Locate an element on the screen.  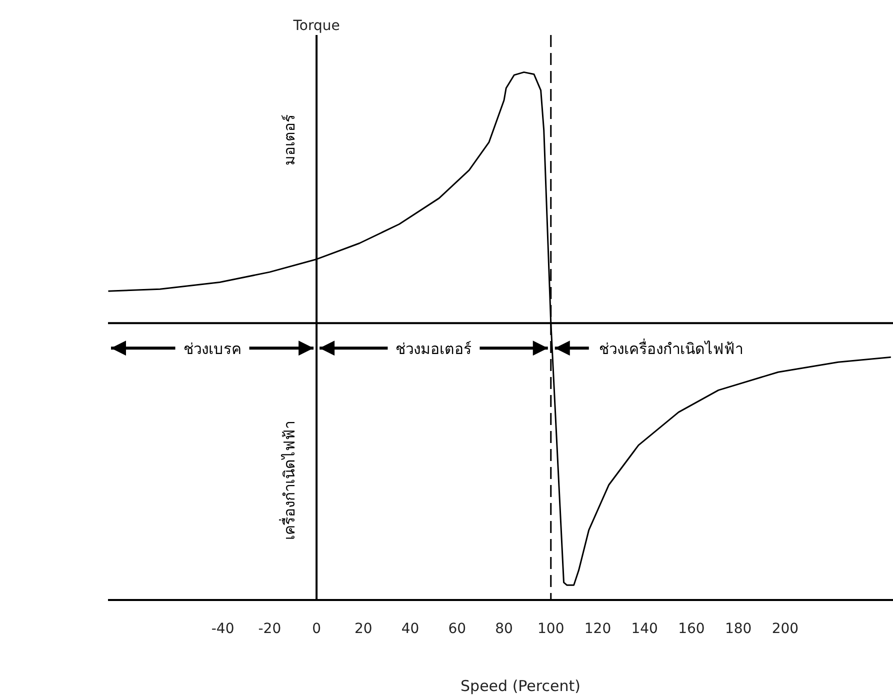
ylabel: Torque is located at coordinates (316, 26).